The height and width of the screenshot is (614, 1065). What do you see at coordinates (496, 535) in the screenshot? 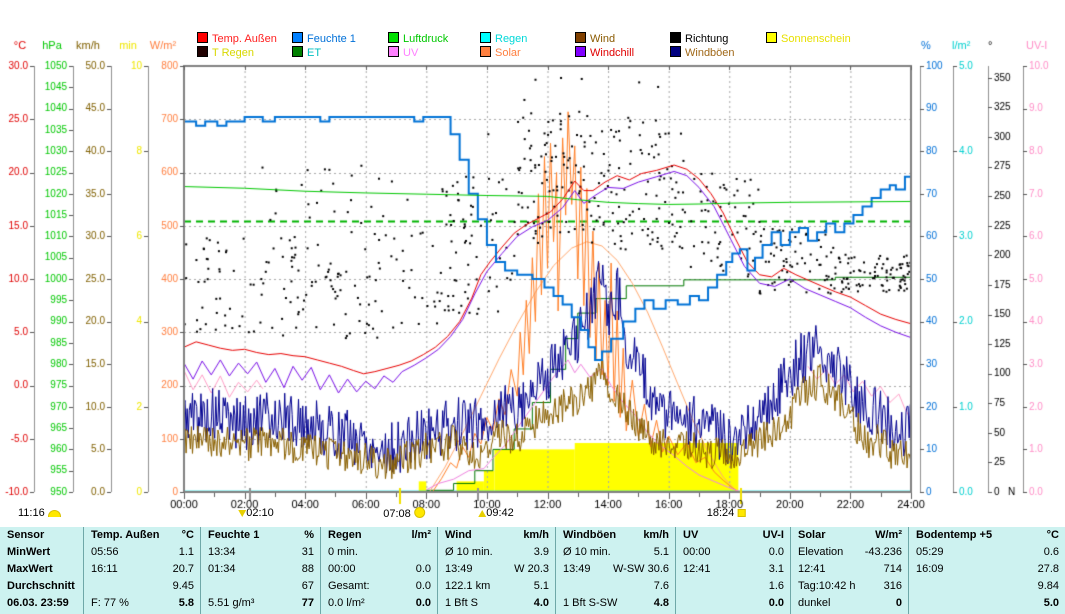
I see `column-header: Wind km/h` at bounding box center [496, 535].